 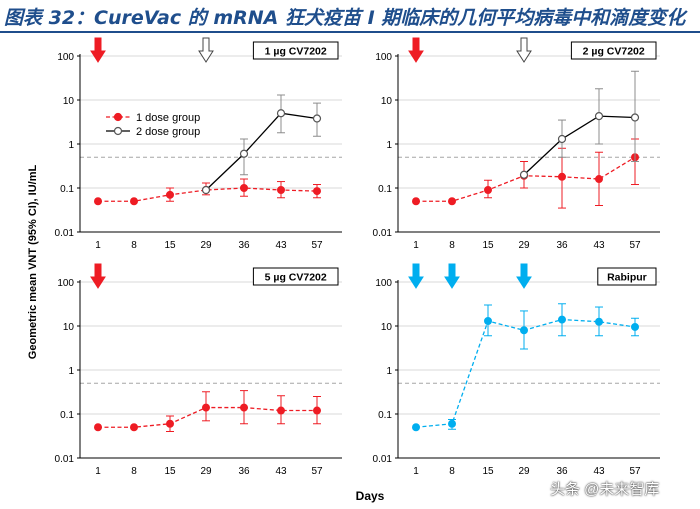 What do you see at coordinates (605, 489) in the screenshot?
I see `watermark: 头条 @未来智库` at bounding box center [605, 489].